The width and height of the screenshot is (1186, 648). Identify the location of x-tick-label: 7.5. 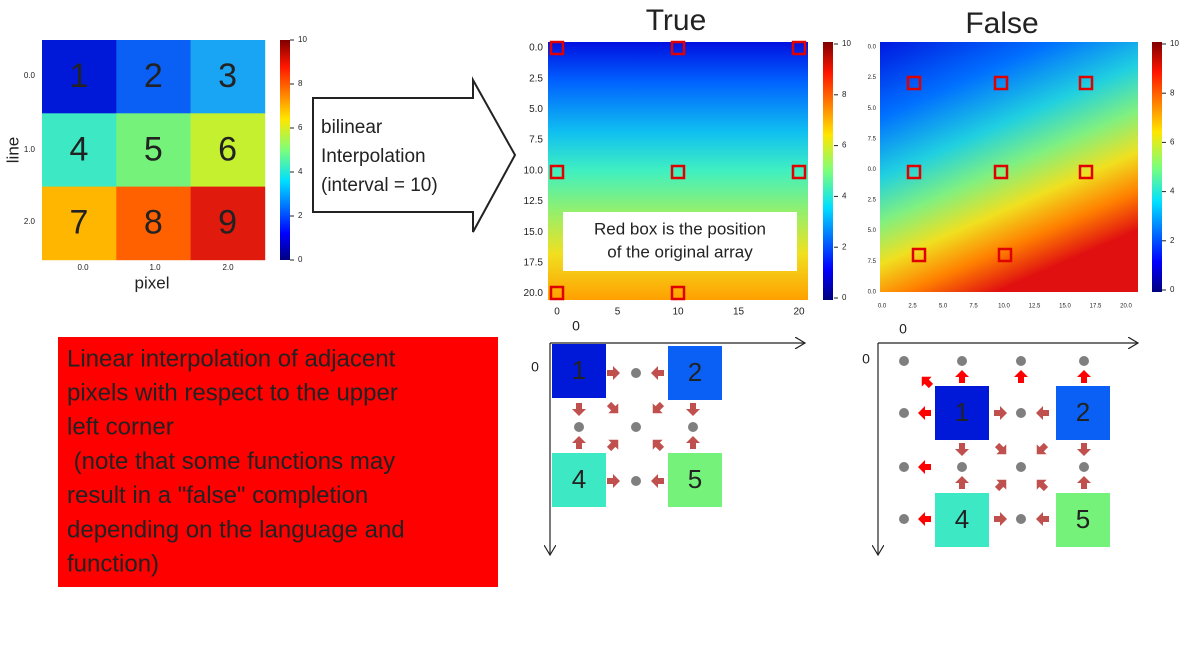
(973, 307).